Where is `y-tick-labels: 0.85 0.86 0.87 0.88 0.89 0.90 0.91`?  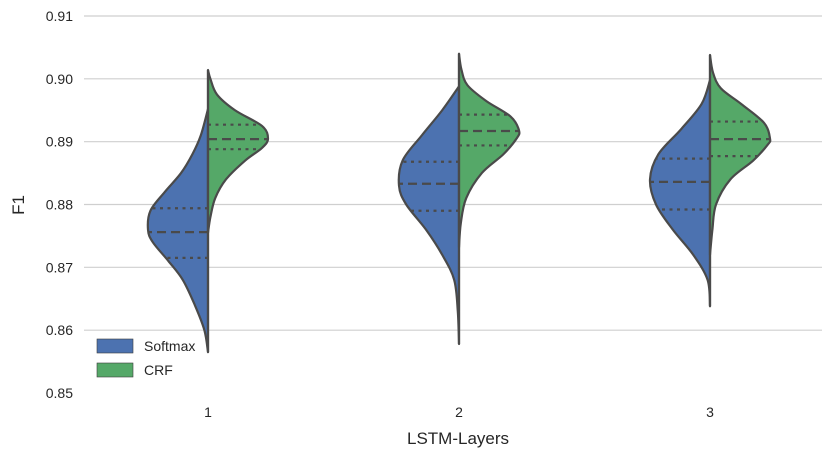
y-tick-labels: 0.85 0.86 0.87 0.88 0.89 0.90 0.91 is located at coordinates (59, 204).